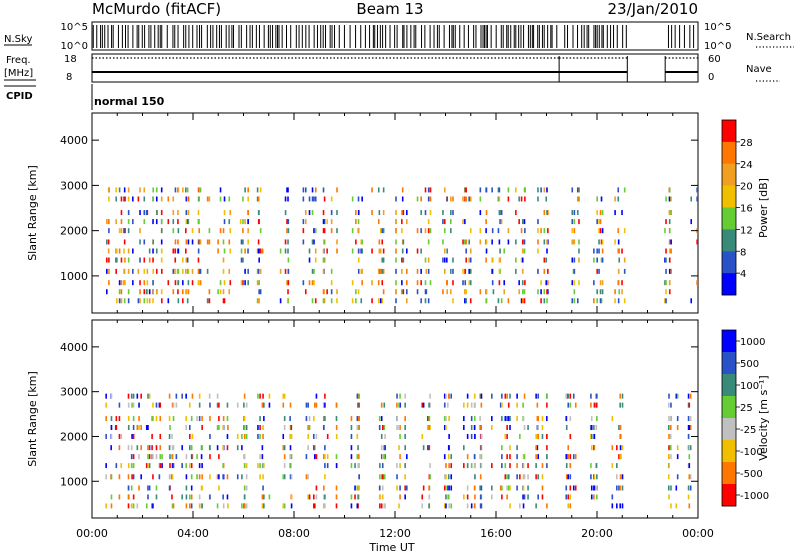 Image resolution: width=800 pixels, height=554 pixels. Describe the element at coordinates (129, 101) in the screenshot. I see `cpid-value: normal 150` at that location.